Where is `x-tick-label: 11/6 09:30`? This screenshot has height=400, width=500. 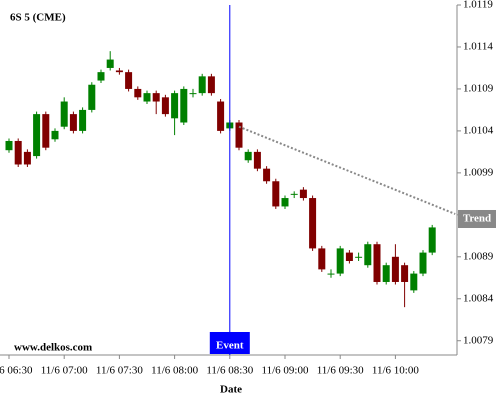
x-tick-label: 11/6 09:30 is located at coordinates (340, 371).